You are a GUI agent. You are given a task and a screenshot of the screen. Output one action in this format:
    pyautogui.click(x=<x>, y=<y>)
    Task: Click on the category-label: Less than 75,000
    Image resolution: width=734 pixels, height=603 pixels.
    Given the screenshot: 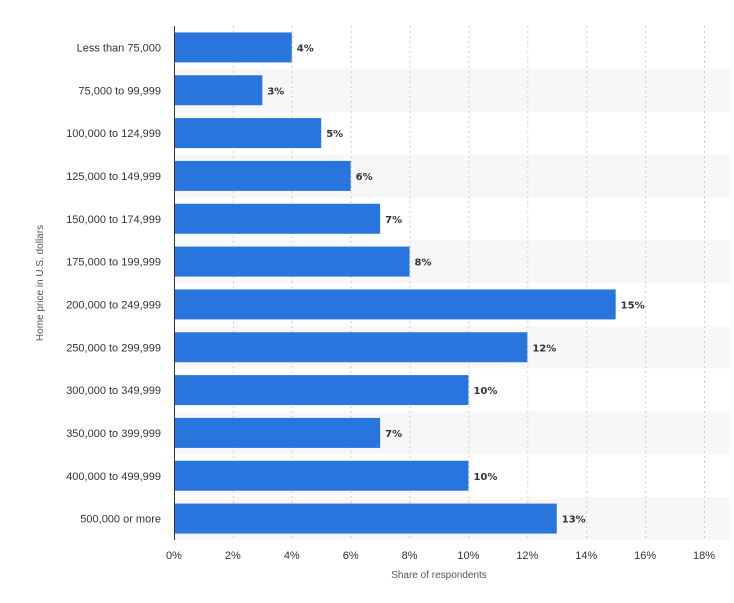 What is the action you would take?
    pyautogui.click(x=119, y=48)
    